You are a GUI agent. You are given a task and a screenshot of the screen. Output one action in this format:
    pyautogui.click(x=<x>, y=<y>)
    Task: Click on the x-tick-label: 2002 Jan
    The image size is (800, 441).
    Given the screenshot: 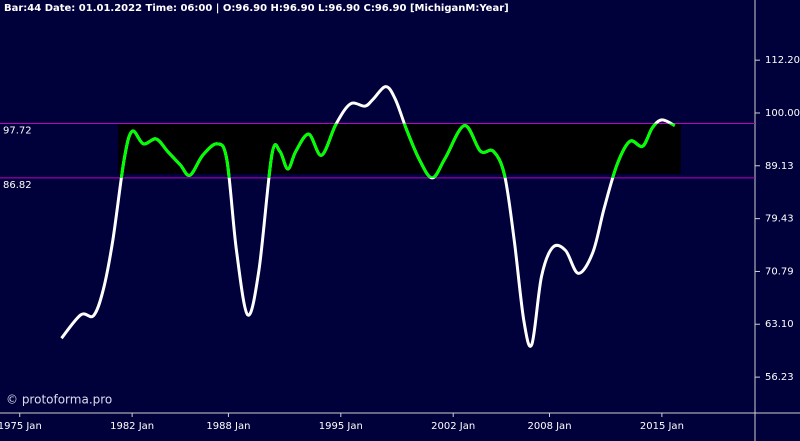 What is the action you would take?
    pyautogui.click(x=453, y=426)
    